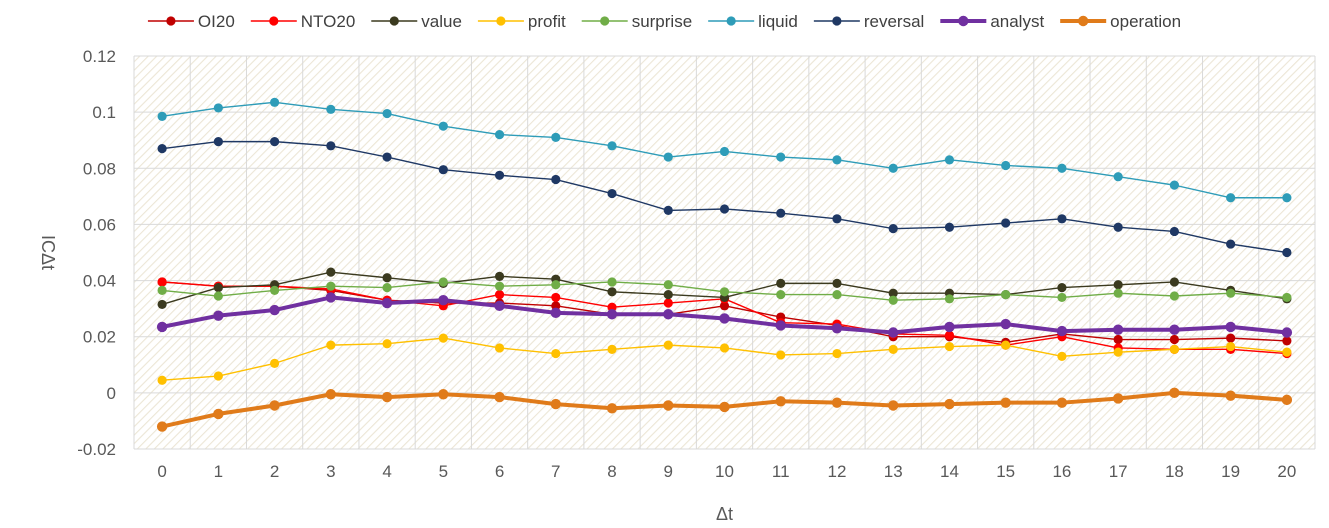 This screenshot has width=1329, height=528. What do you see at coordinates (330, 471) in the screenshot?
I see `x-tick-label: 3` at bounding box center [330, 471].